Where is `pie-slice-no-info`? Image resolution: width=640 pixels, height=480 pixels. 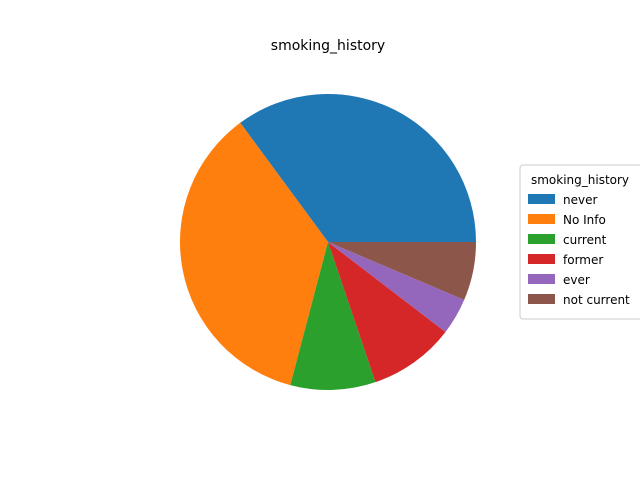
pie-slice-no-info is located at coordinates (253, 254).